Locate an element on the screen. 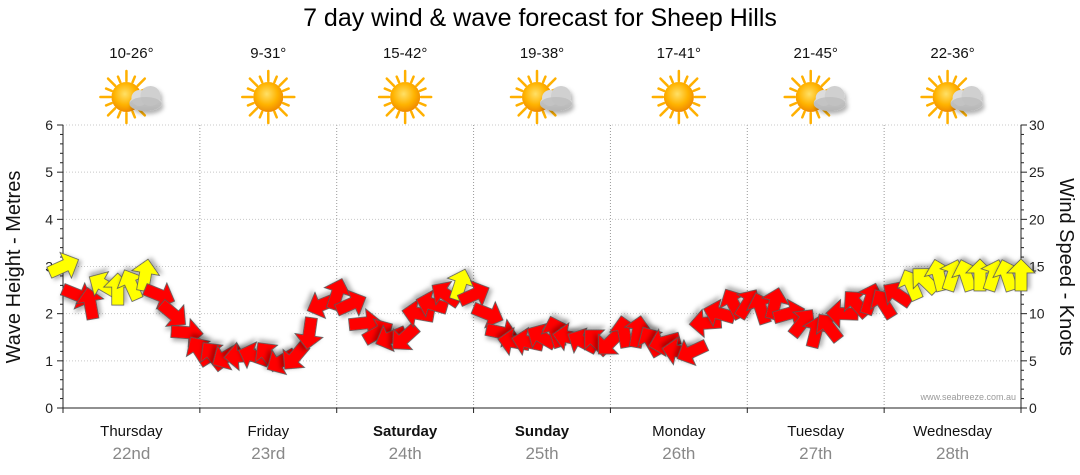  day-name-label: Monday is located at coordinates (679, 431).